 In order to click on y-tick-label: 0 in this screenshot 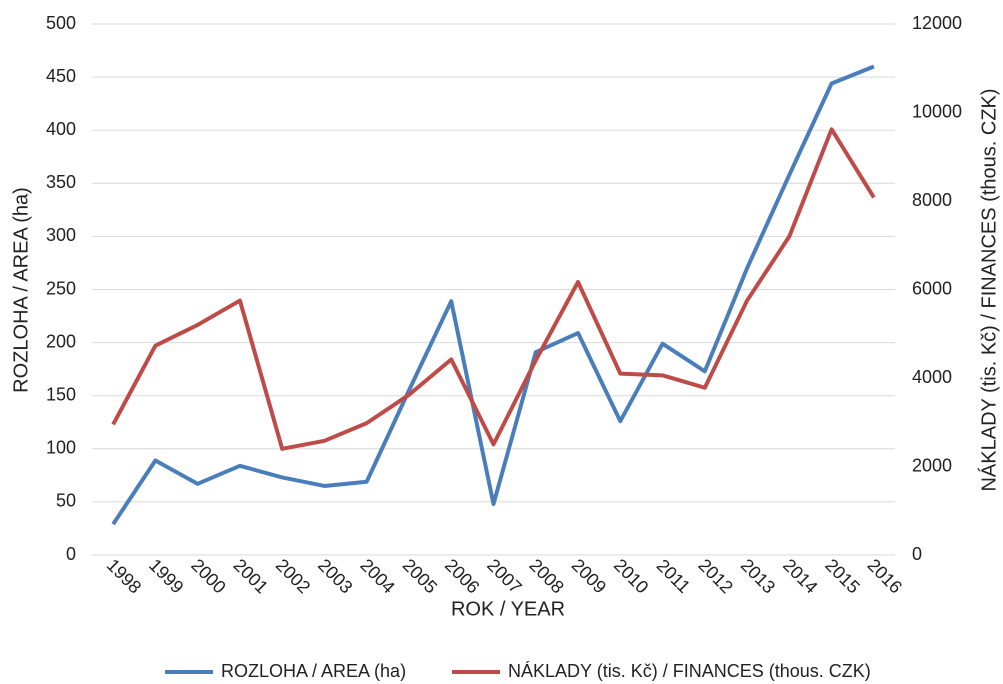, I will do `click(71, 554)`.